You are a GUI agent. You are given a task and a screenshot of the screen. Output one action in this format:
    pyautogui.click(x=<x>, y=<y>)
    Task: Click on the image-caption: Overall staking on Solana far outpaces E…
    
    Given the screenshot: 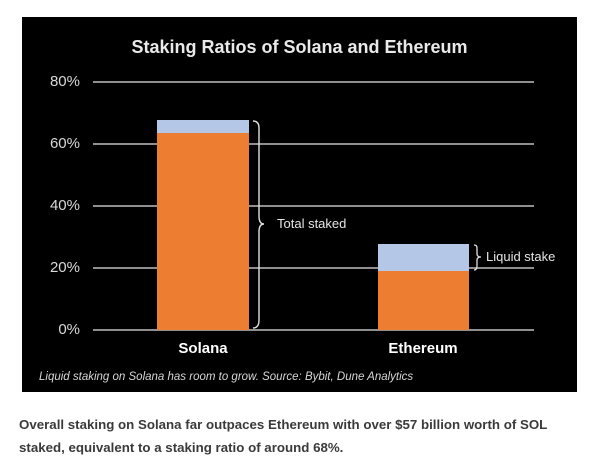 What is the action you would take?
    pyautogui.click(x=283, y=436)
    